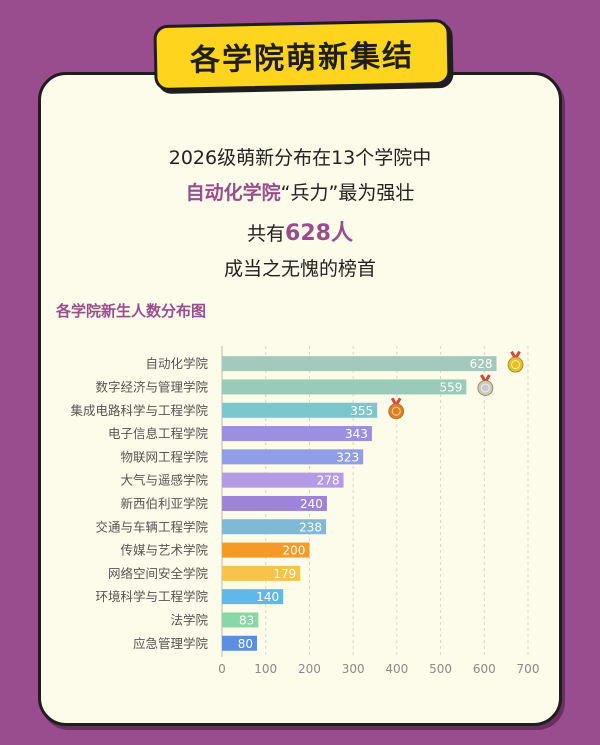  I want to click on data-label: 355, so click(361, 411).